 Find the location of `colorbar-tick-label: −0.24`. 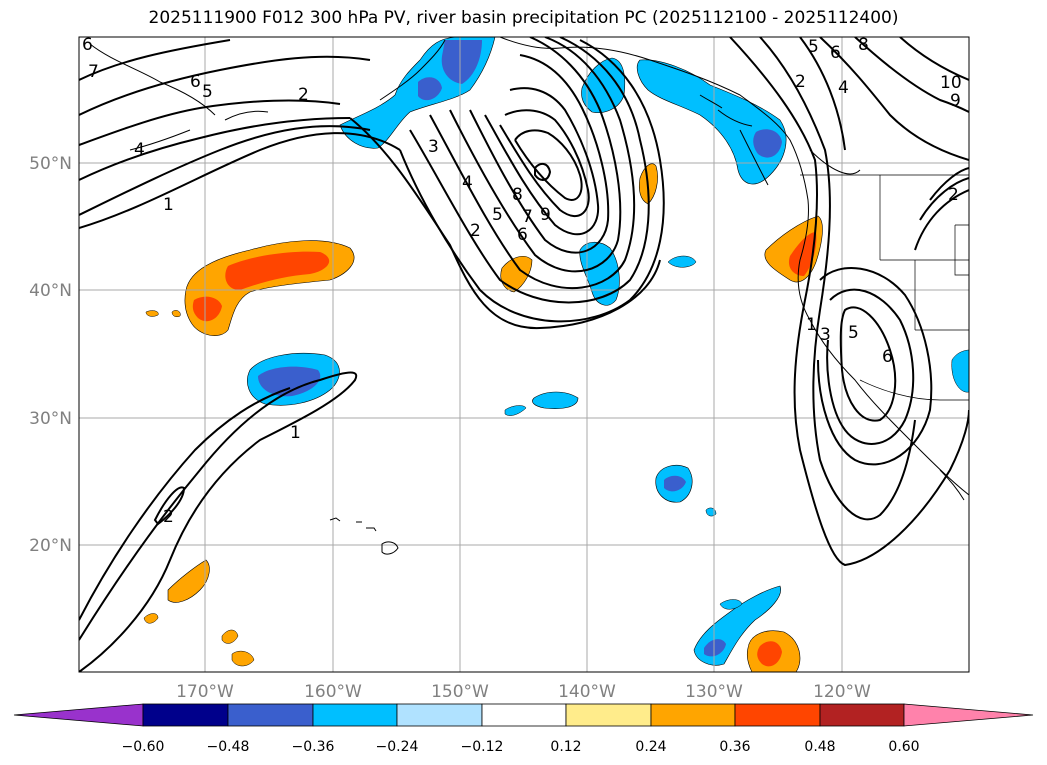

colorbar-tick-label: −0.24 is located at coordinates (397, 747).